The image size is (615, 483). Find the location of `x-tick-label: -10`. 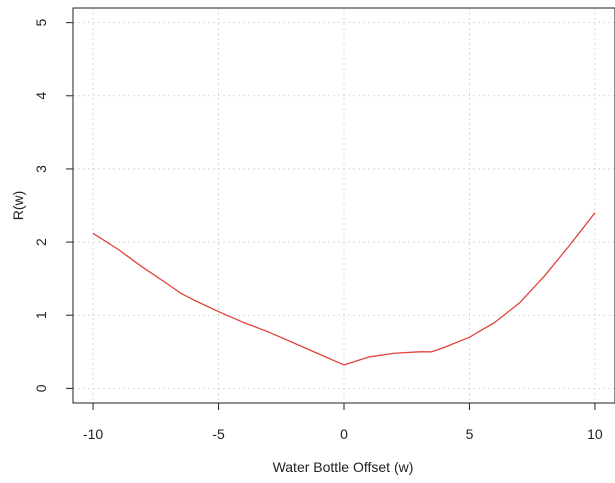

x-tick-label: -10 is located at coordinates (93, 434).